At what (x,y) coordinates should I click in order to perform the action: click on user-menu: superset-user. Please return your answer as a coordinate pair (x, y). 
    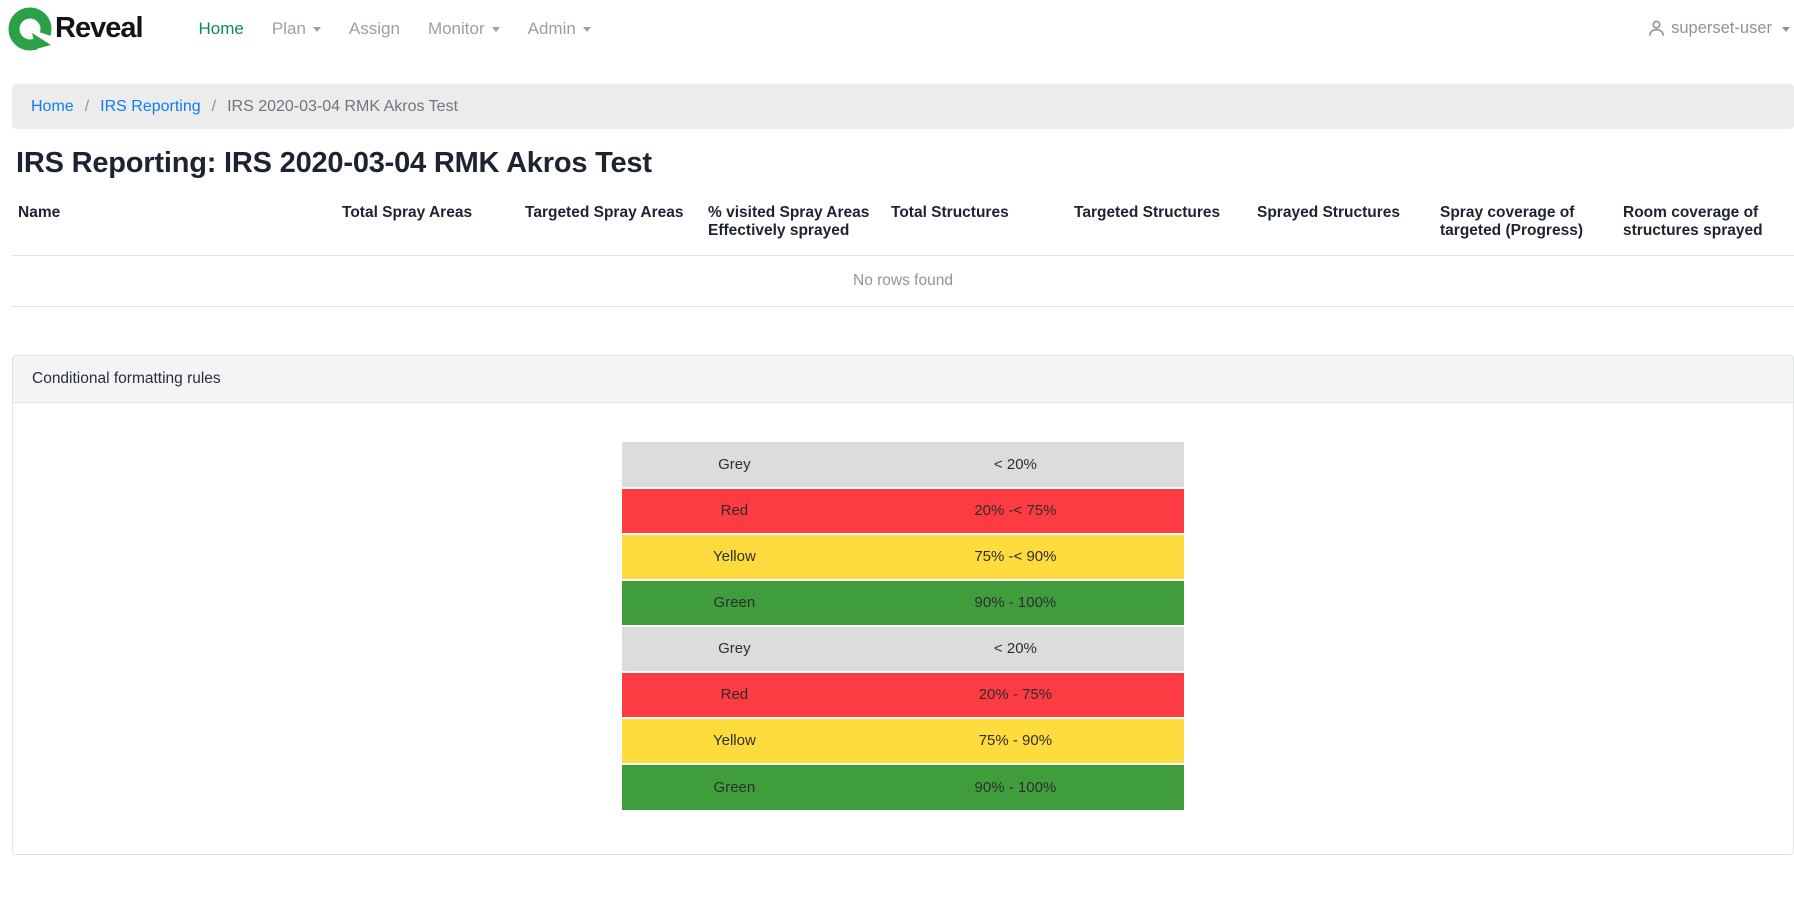
    Looking at the image, I should click on (1718, 28).